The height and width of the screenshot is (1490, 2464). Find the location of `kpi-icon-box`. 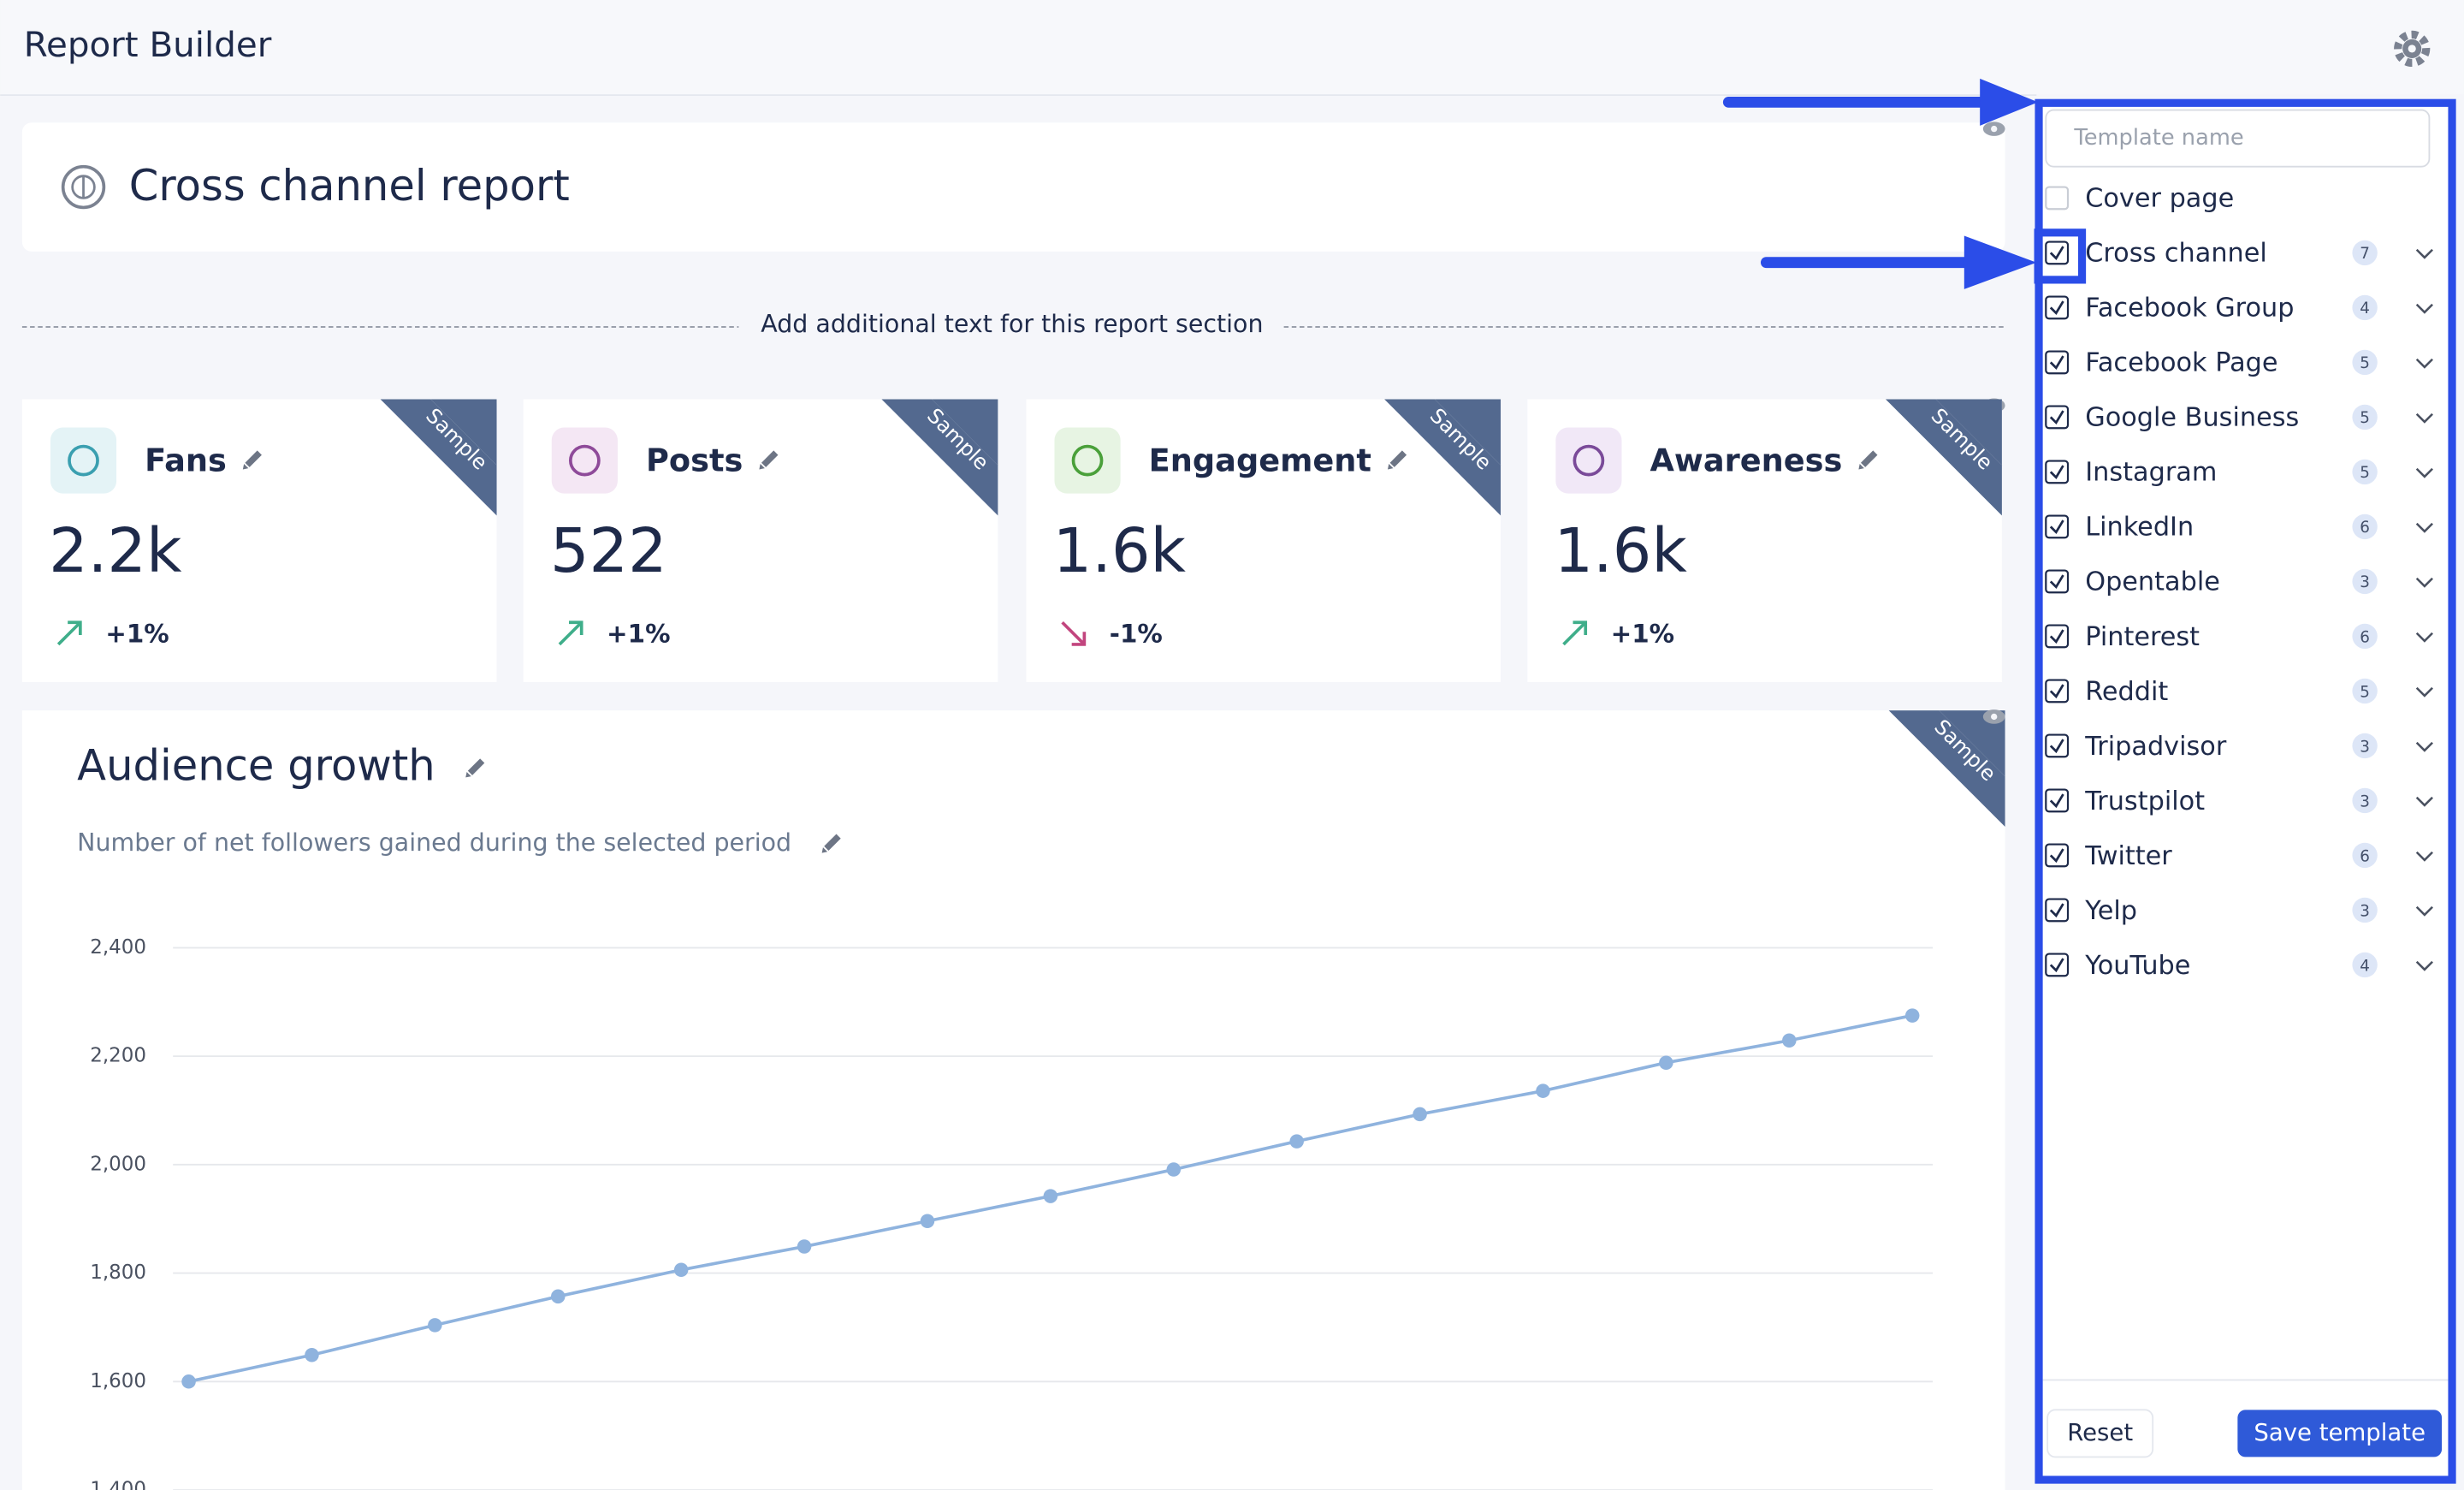

kpi-icon-box is located at coordinates (1588, 460).